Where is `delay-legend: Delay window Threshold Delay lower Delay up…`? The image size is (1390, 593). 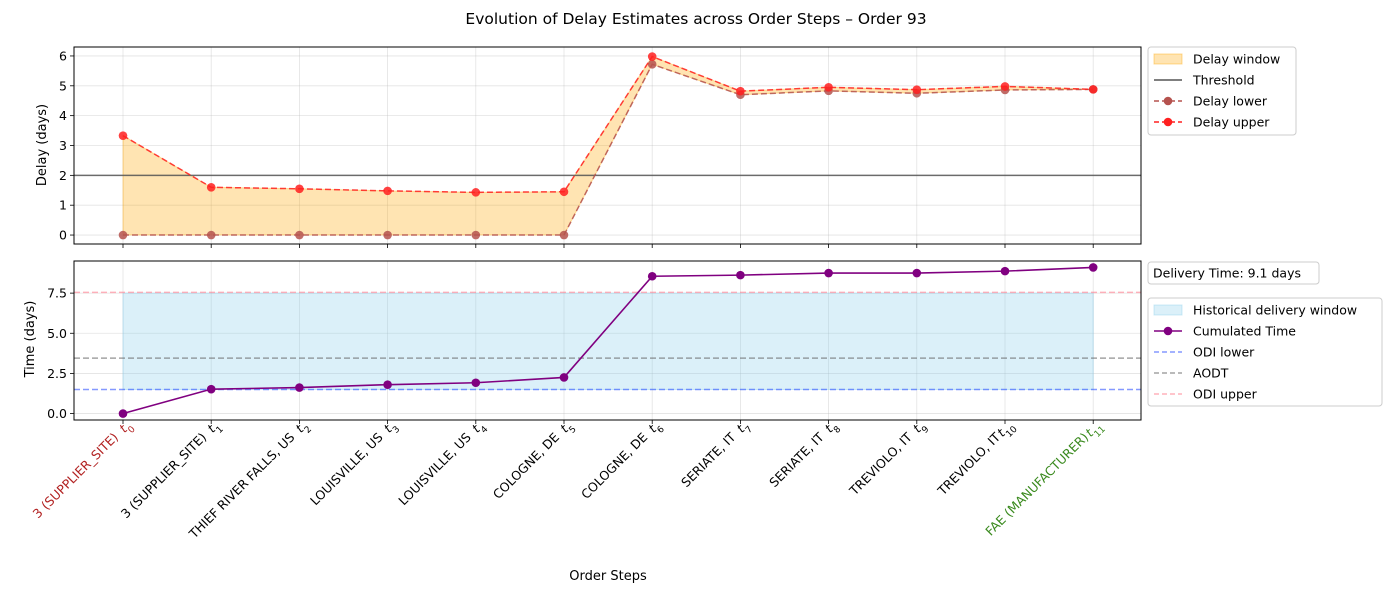
delay-legend: Delay window Threshold Delay lower Delay up… is located at coordinates (1222, 91).